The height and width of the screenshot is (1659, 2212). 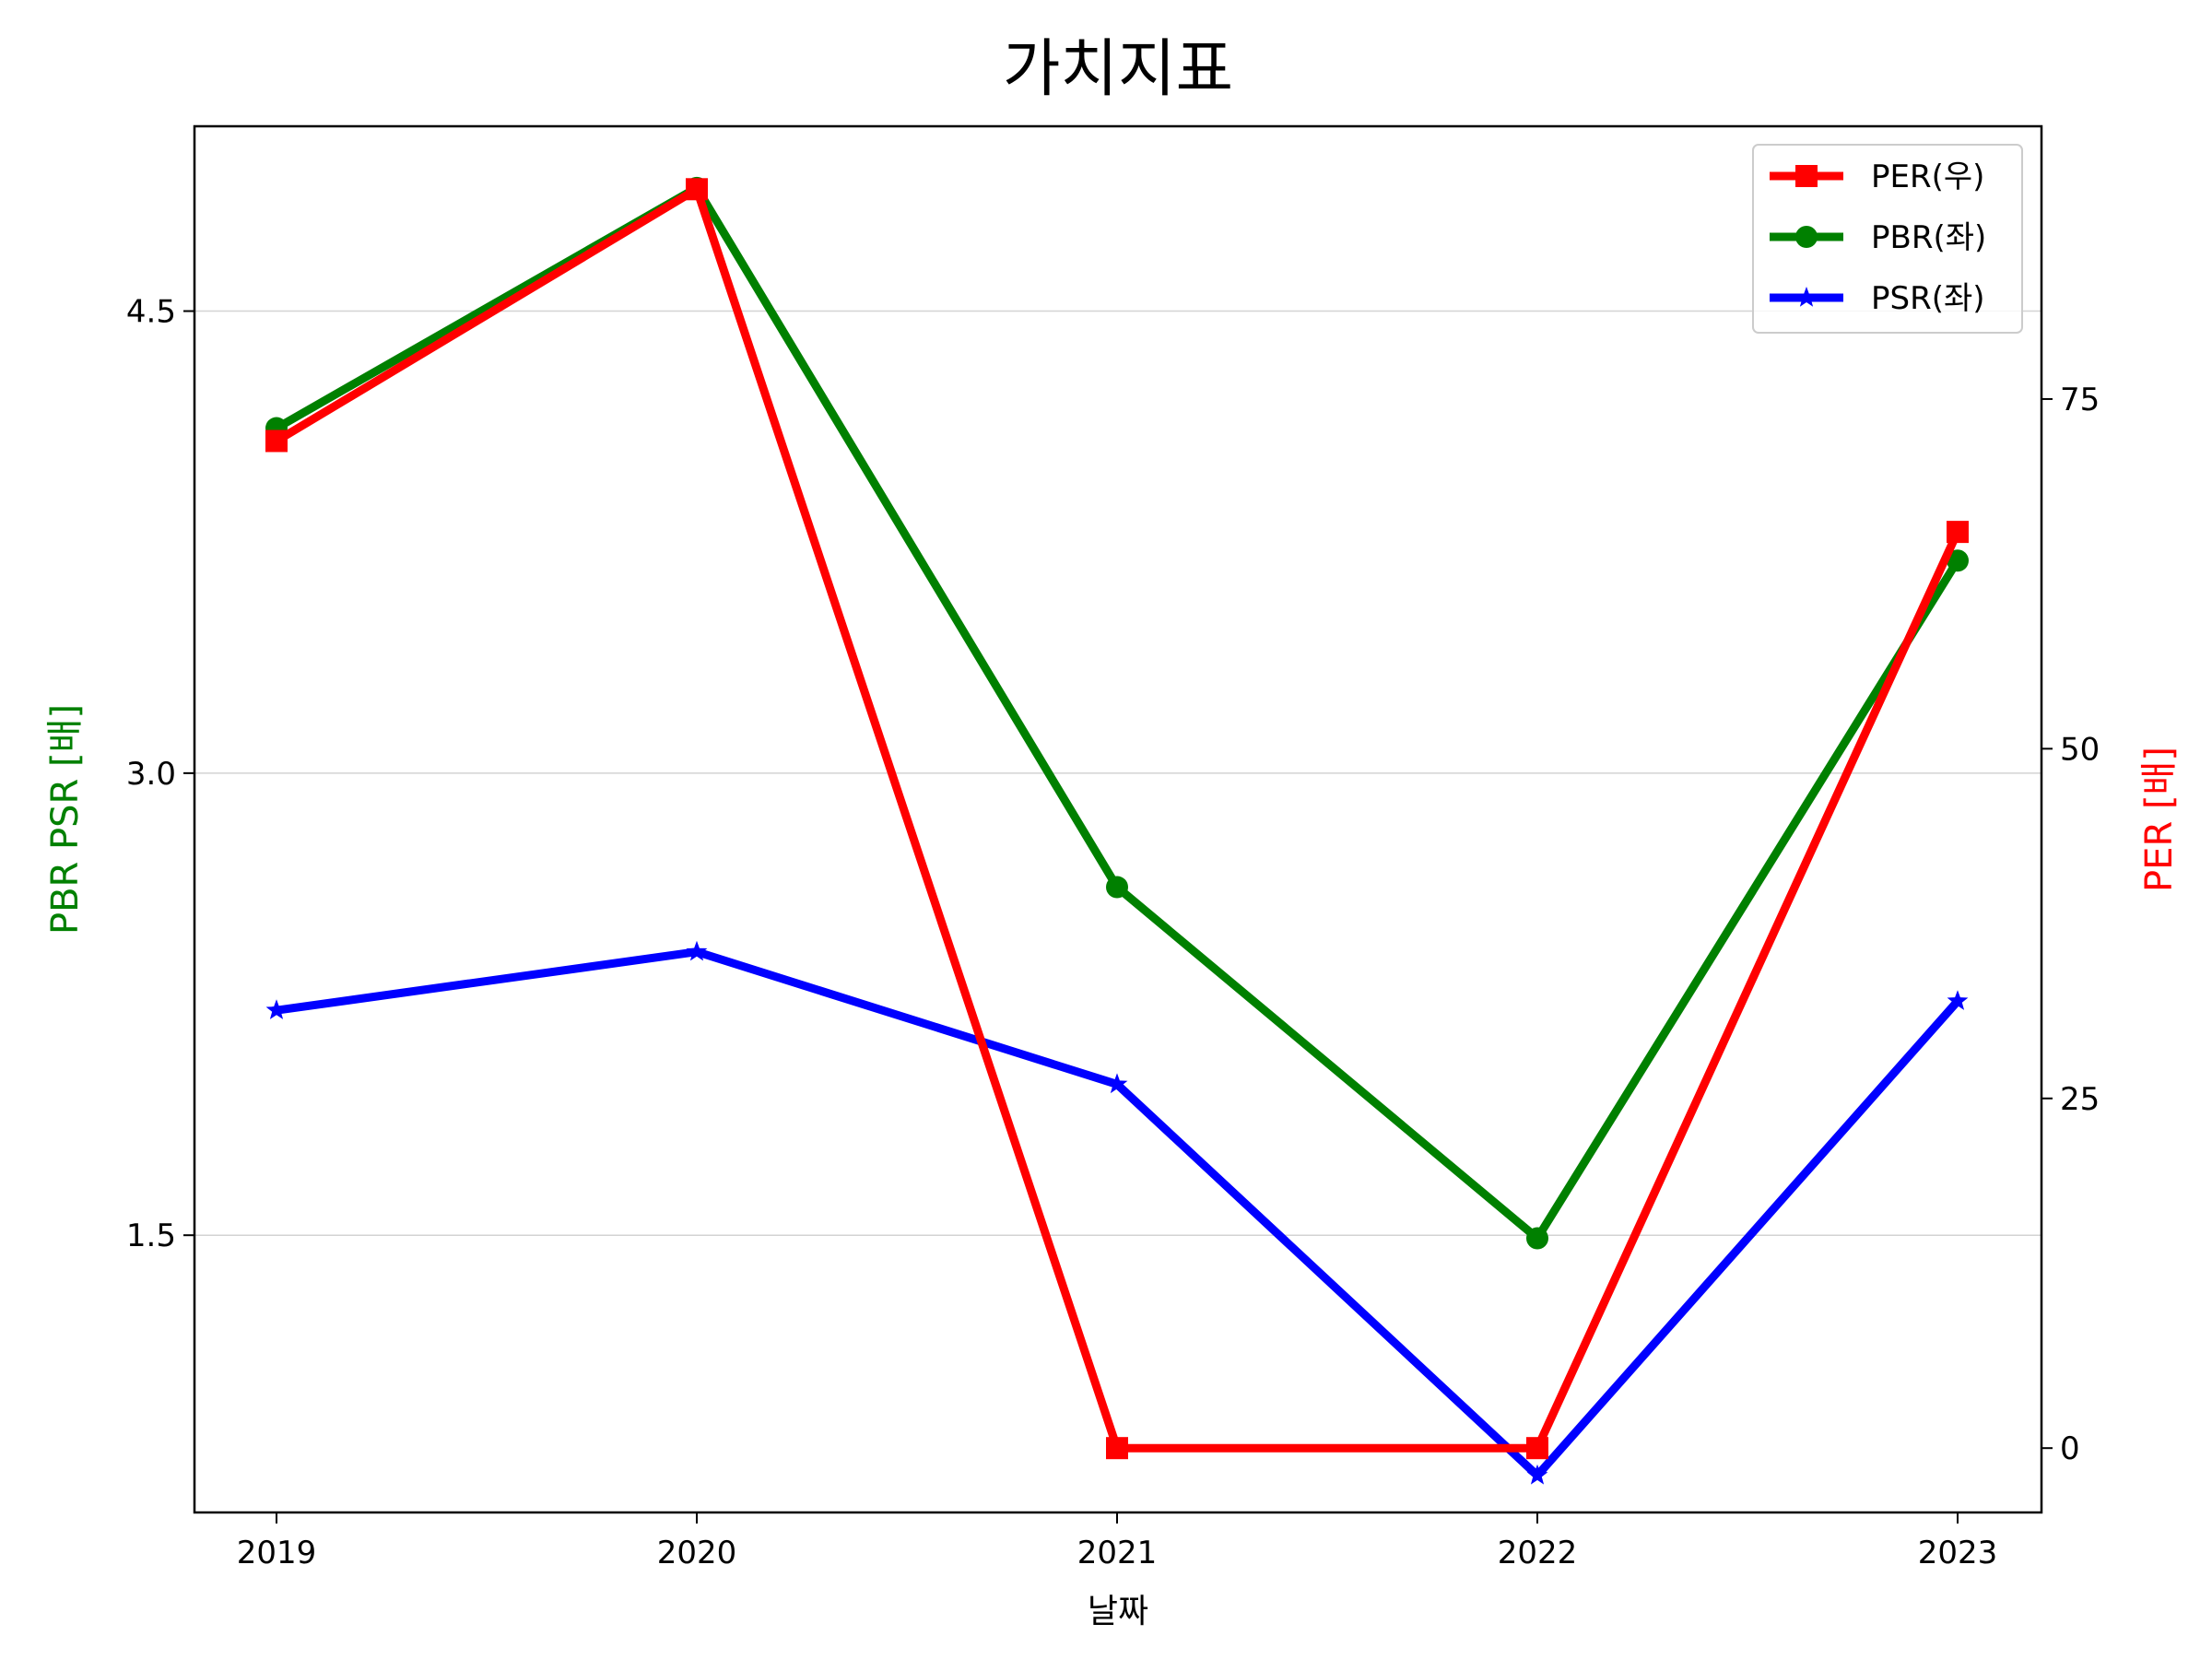 What do you see at coordinates (1117, 1553) in the screenshot?
I see `x-tick-label: 2021` at bounding box center [1117, 1553].